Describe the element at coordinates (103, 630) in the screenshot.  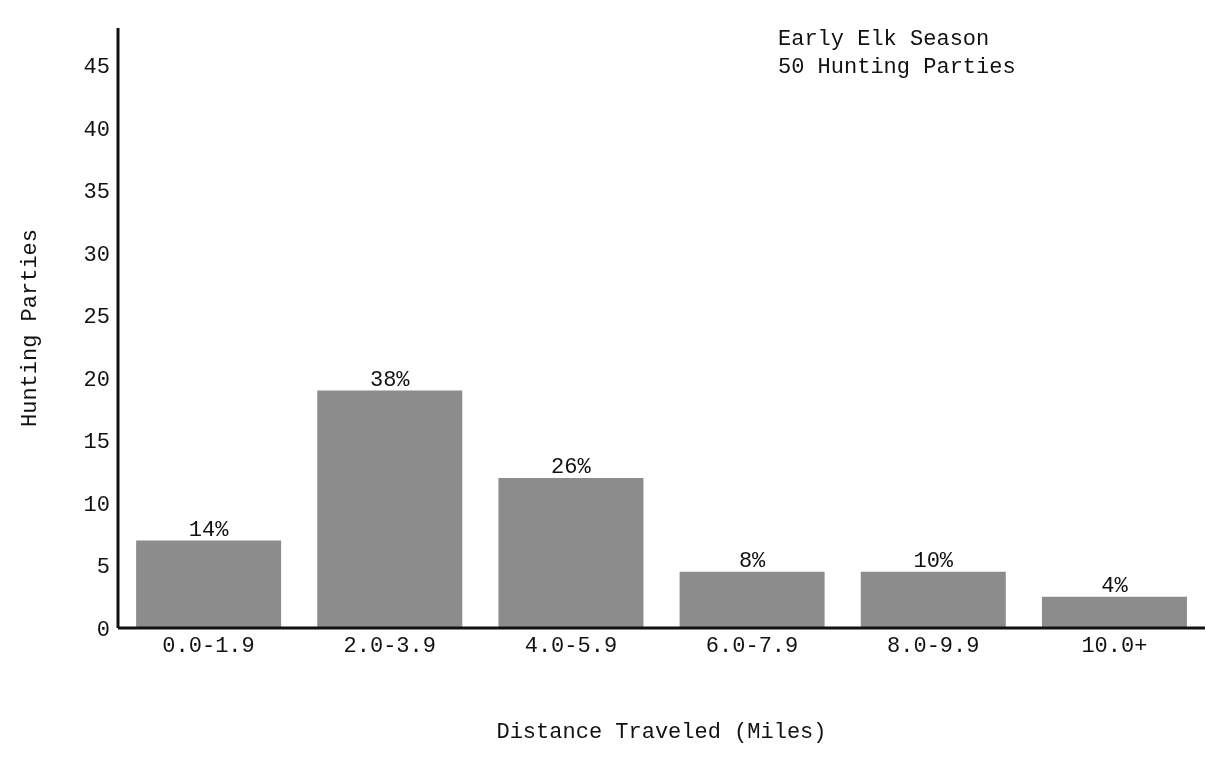
I see `y-tick-label: 0` at that location.